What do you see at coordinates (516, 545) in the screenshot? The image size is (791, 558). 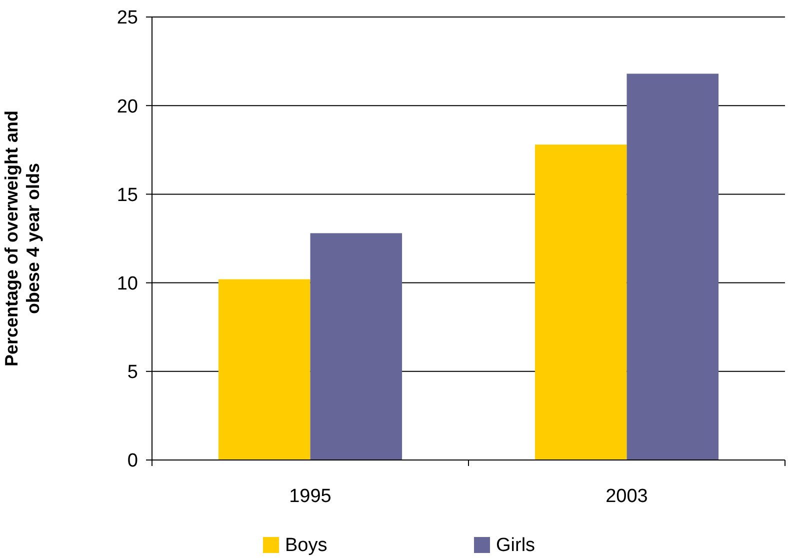 I see `legend-label: Girls` at bounding box center [516, 545].